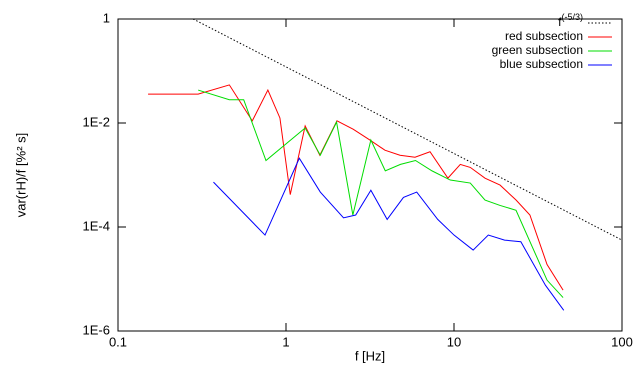 This screenshot has height=368, width=636. I want to click on y-axis-label: var(rH)/f [%² s], so click(20, 175).